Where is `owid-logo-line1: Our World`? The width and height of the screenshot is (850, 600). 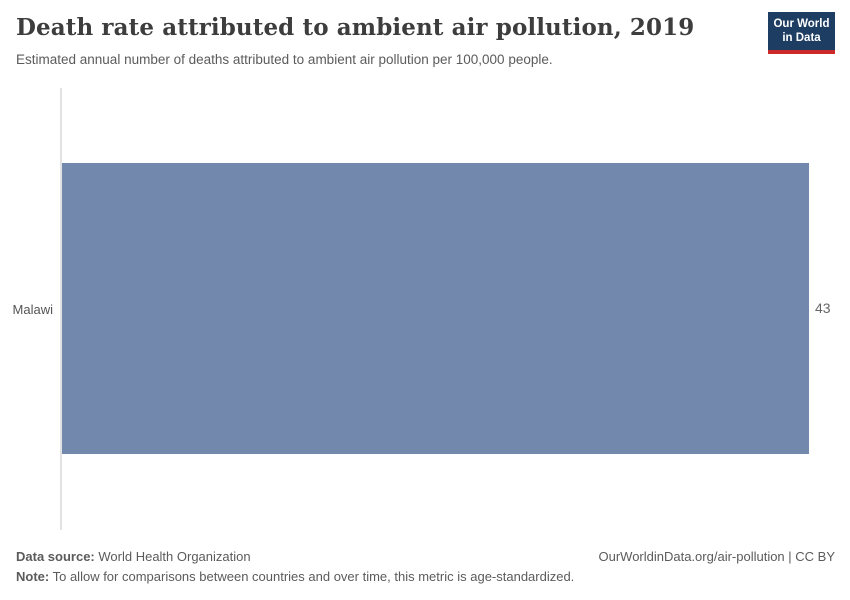
owid-logo-line1: Our World is located at coordinates (801, 24).